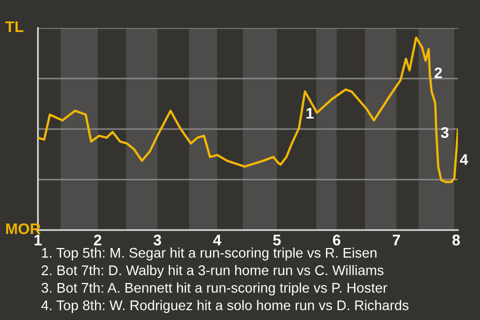  What do you see at coordinates (444, 132) in the screenshot?
I see `annotation: 3` at bounding box center [444, 132].